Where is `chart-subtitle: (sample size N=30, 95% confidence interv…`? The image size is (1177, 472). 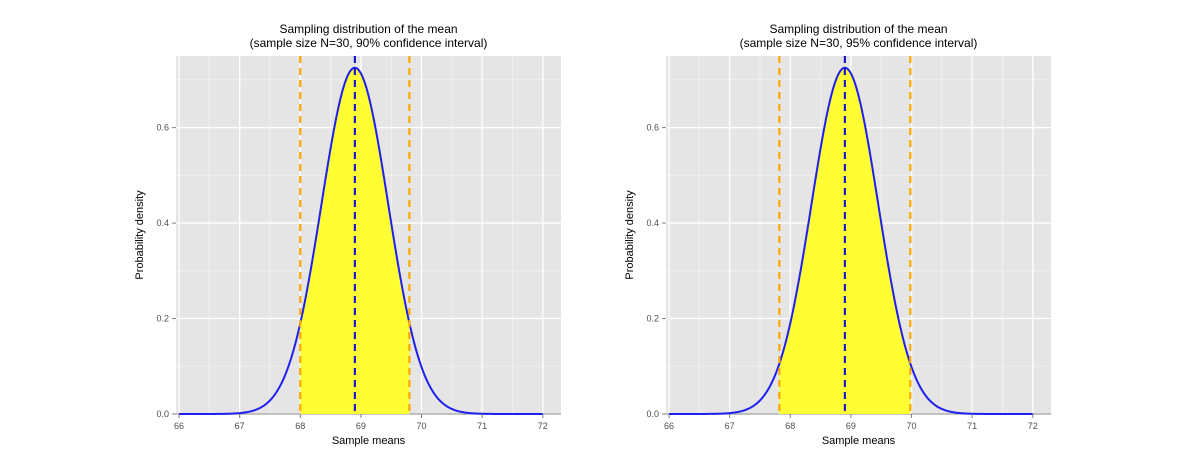
chart-subtitle: (sample size N=30, 95% confidence interv… is located at coordinates (859, 43).